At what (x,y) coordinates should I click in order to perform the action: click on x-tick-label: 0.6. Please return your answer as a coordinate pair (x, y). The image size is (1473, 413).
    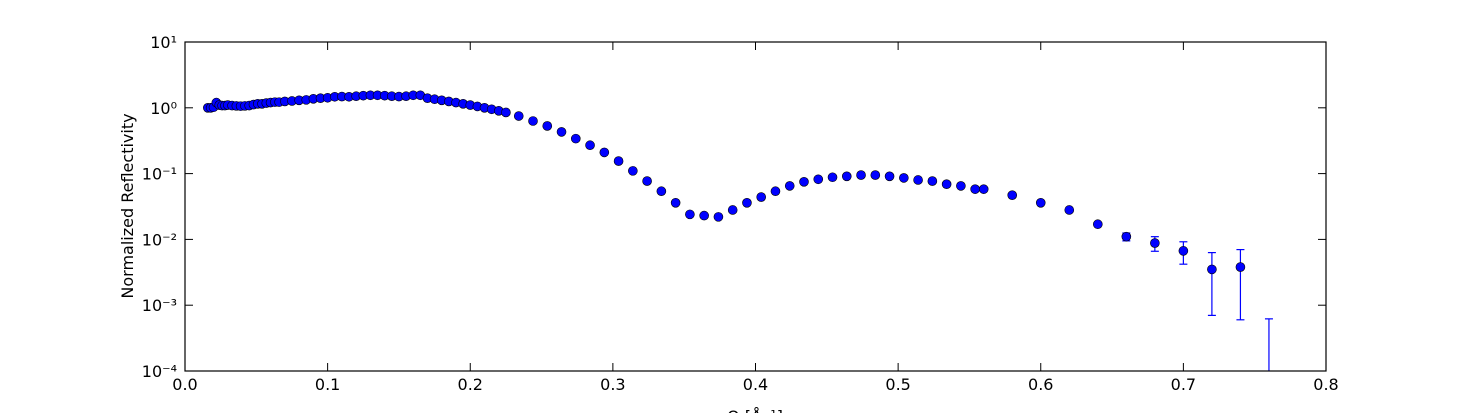
    Looking at the image, I should click on (1040, 384).